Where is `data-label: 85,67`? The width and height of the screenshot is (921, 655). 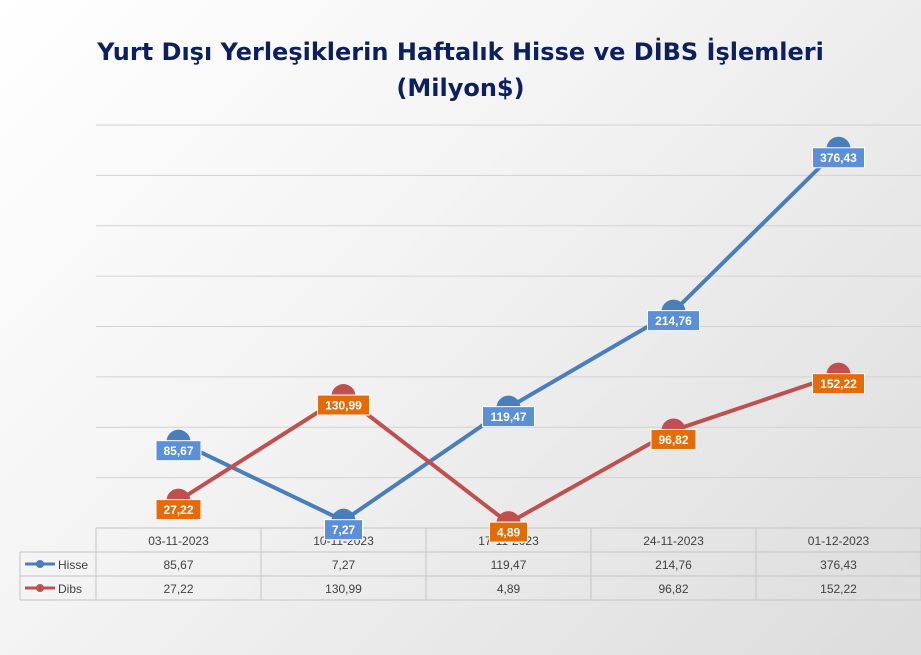 data-label: 85,67 is located at coordinates (178, 451).